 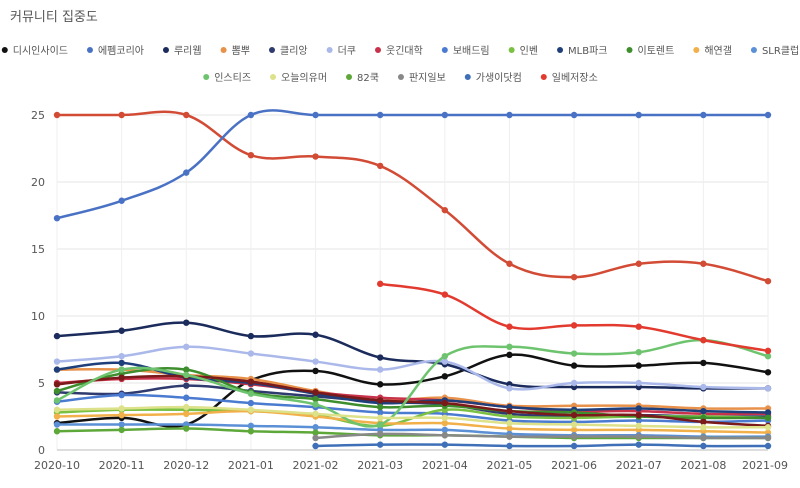 What do you see at coordinates (582, 51) in the screenshot?
I see `legend-item: MLB파크` at bounding box center [582, 51].